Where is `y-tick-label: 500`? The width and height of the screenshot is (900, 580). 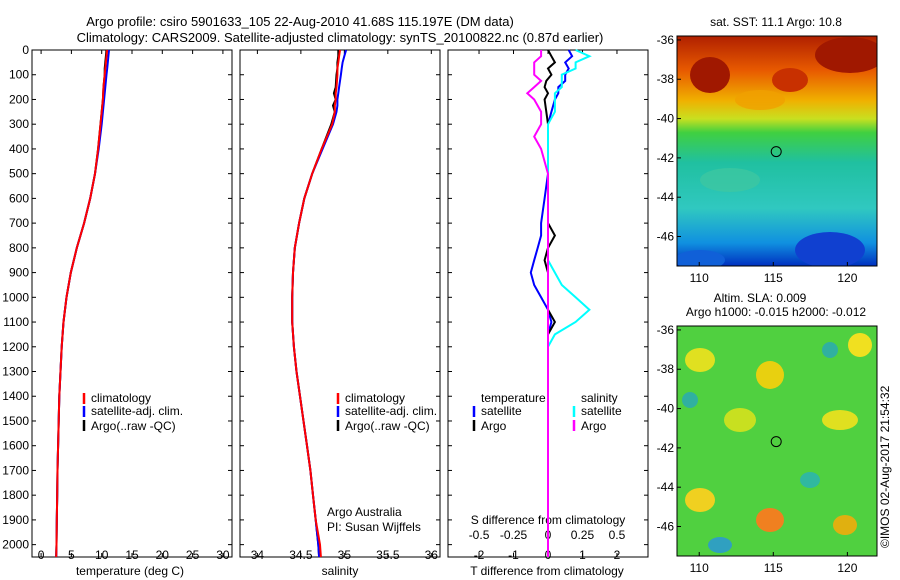
y-tick-label: 500 is located at coordinates (19, 174).